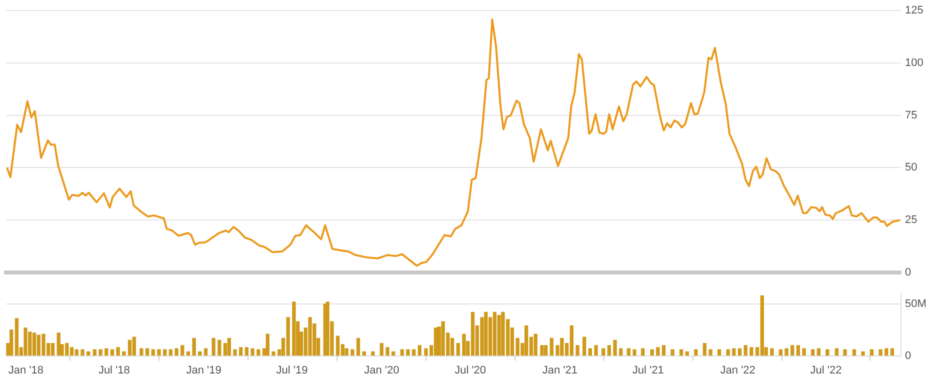  Describe the element at coordinates (911, 168) in the screenshot. I see `y-tick-label: 50` at that location.